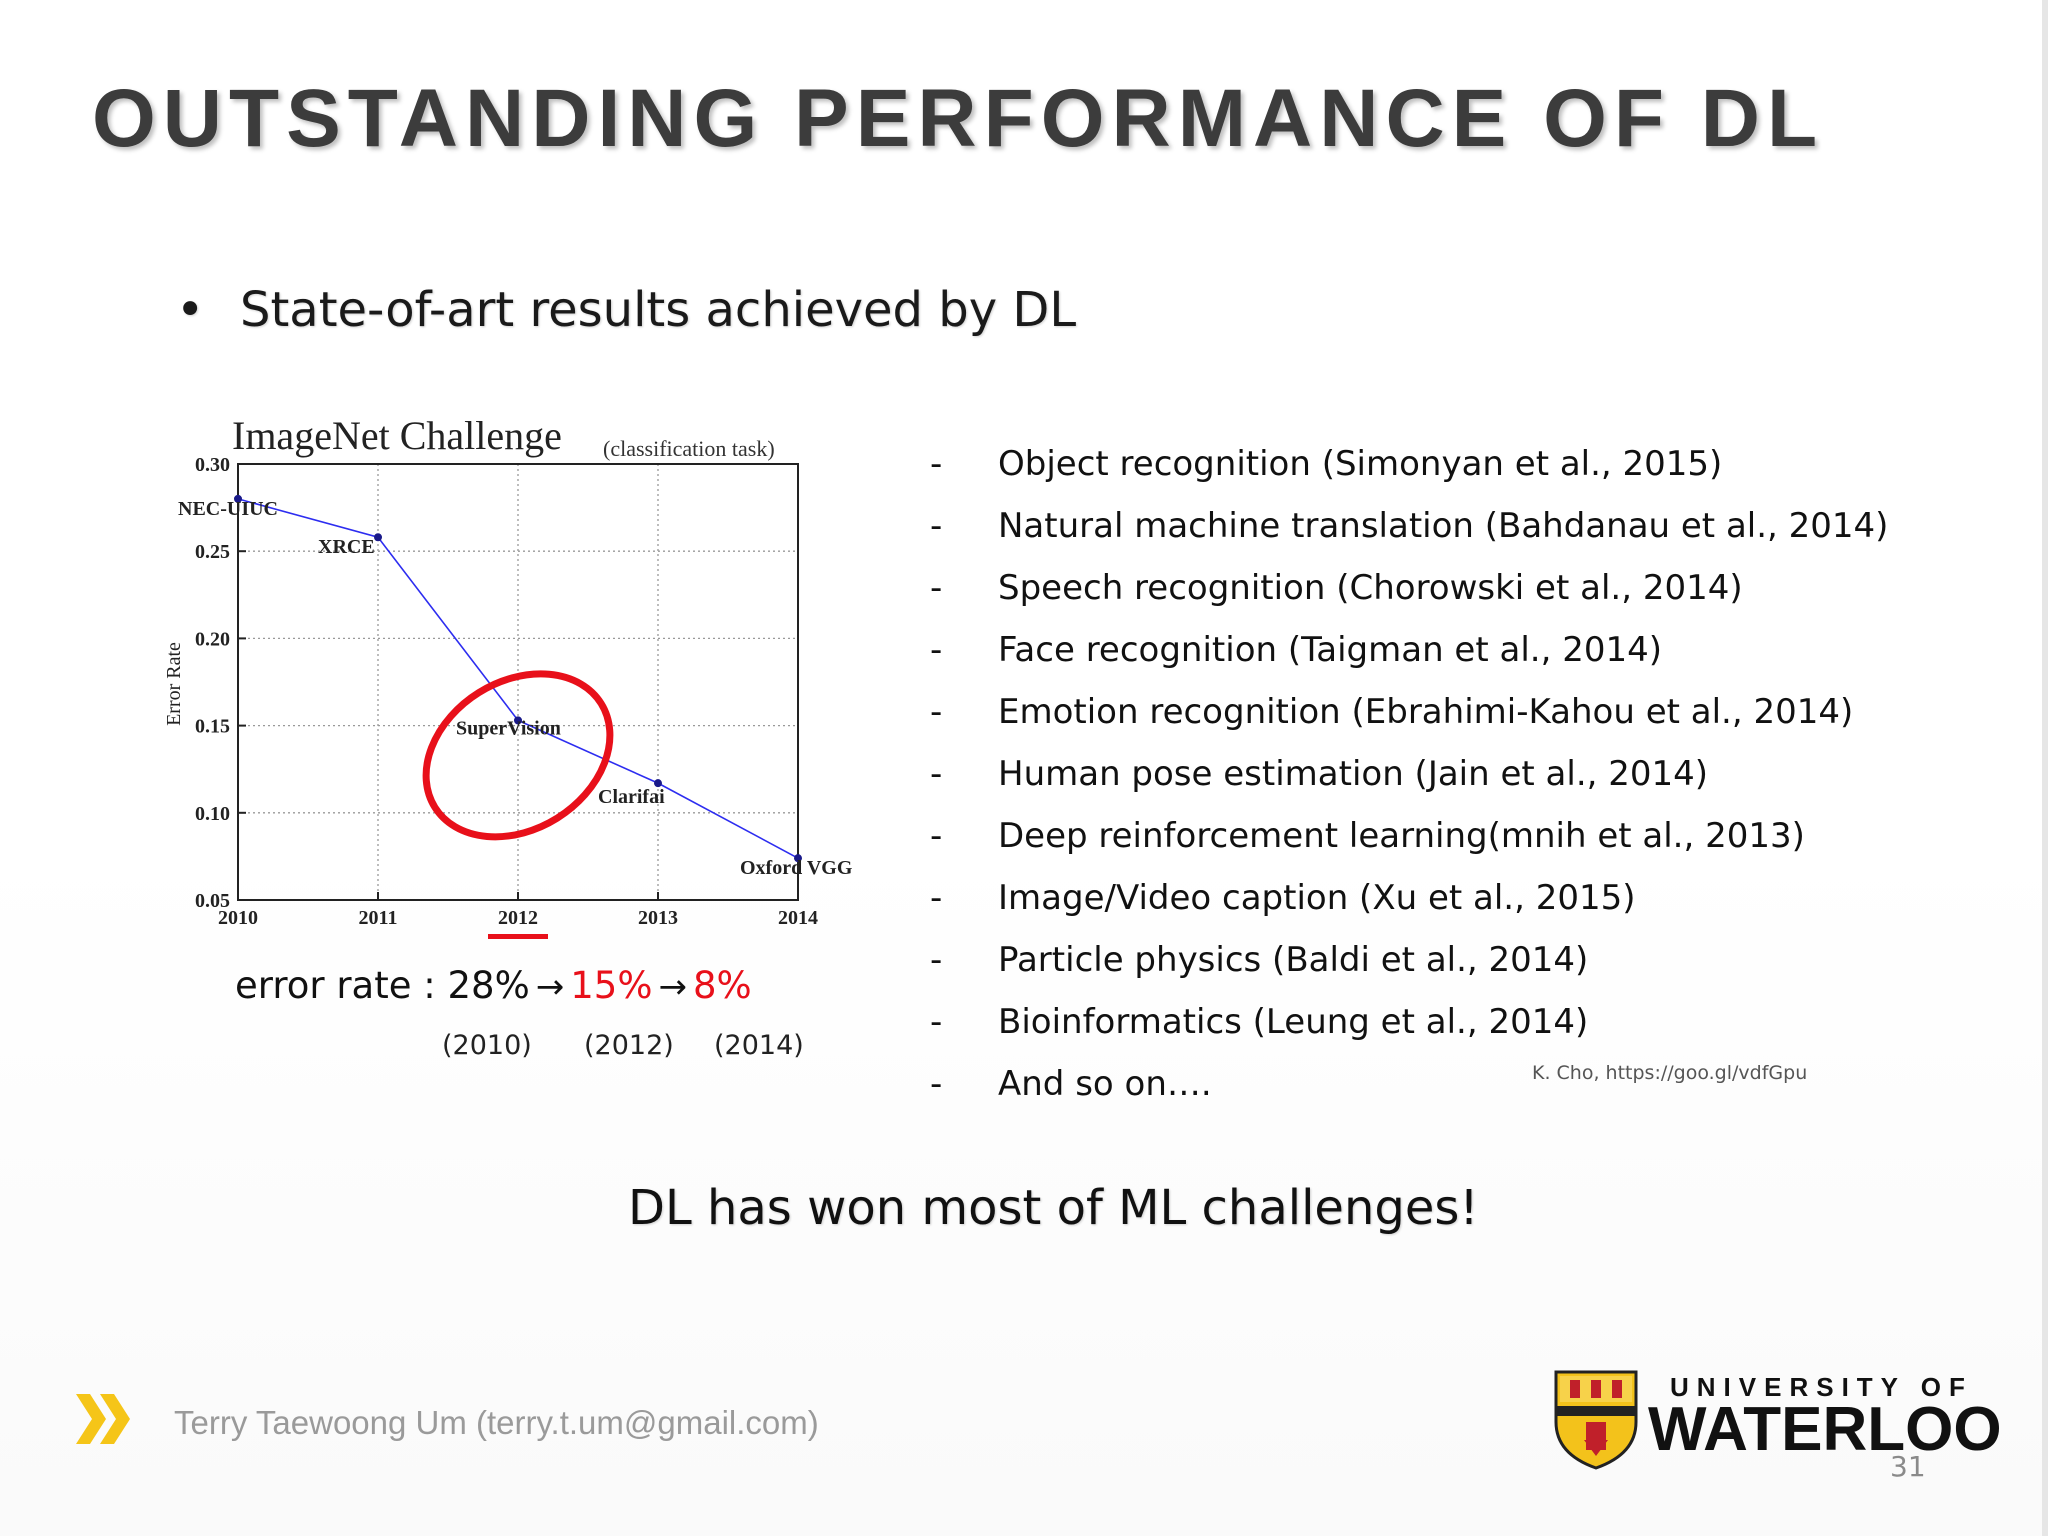  I want to click on footer-author: Terry Taewoong Um (terry.t.um@gmail.com), so click(496, 1422).